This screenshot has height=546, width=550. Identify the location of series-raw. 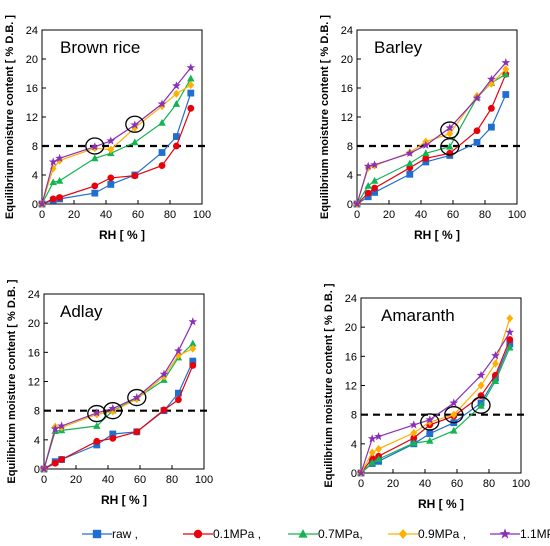
(116, 148).